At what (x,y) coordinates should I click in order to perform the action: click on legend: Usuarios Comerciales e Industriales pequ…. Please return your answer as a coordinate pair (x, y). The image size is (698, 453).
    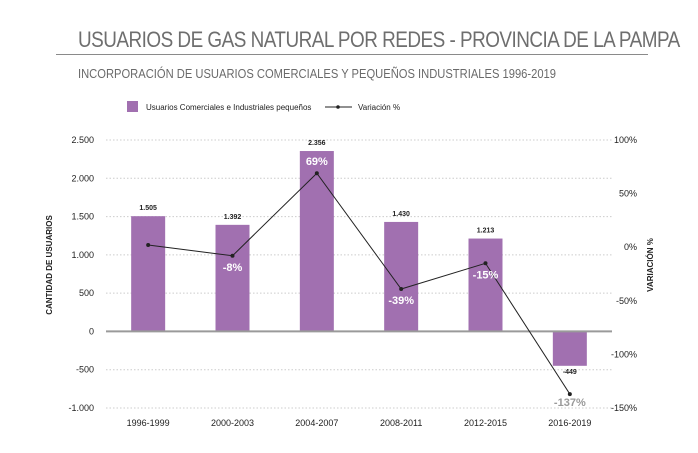
    Looking at the image, I should click on (263, 106).